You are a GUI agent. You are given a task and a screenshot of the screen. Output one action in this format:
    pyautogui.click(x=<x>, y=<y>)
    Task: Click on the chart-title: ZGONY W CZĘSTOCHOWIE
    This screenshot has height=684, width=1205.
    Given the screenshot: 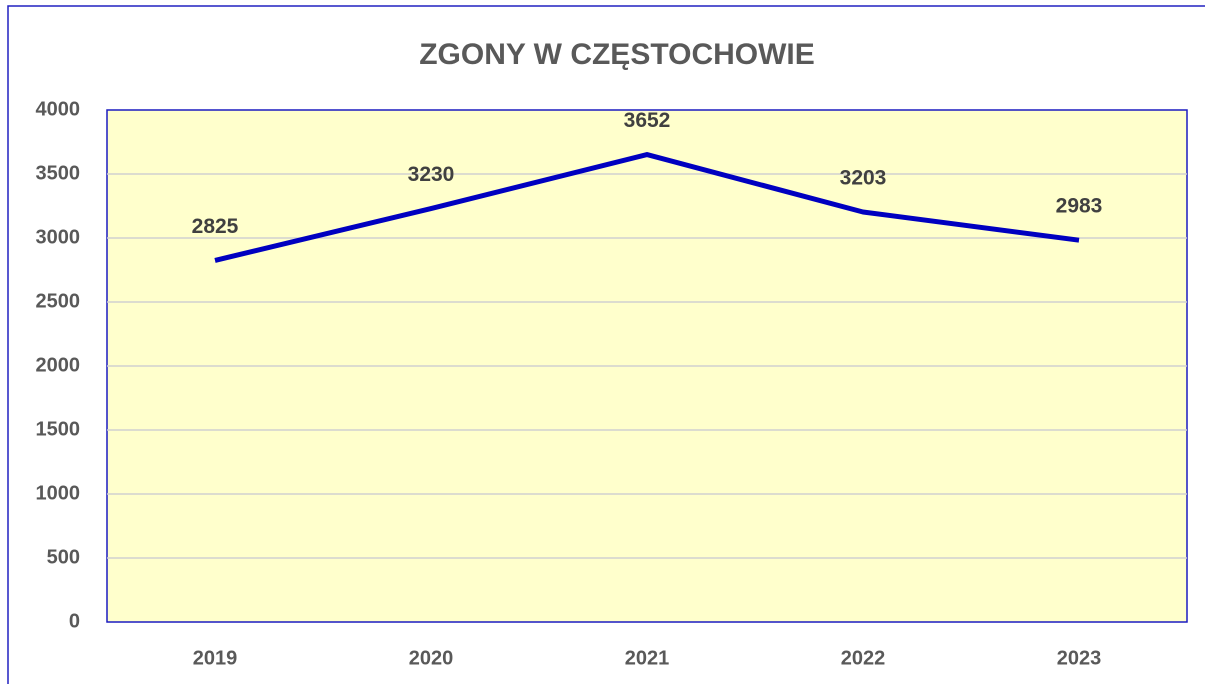 What is the action you would take?
    pyautogui.click(x=617, y=54)
    